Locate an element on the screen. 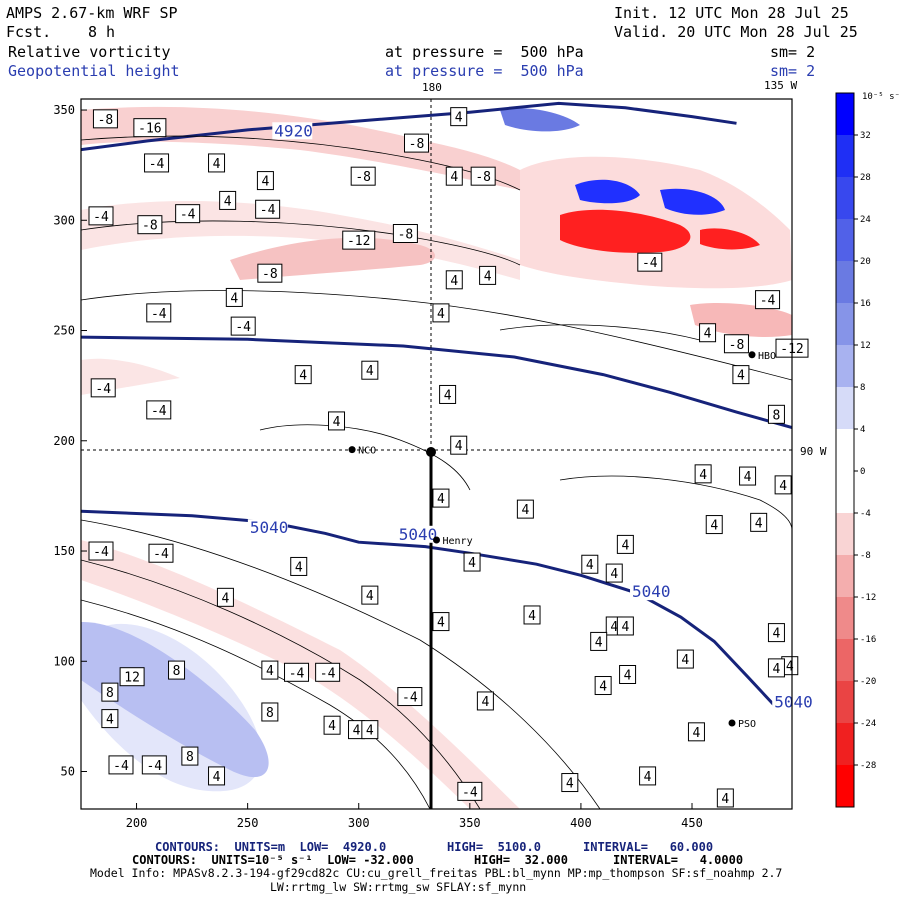 Image resolution: width=900 pixels, height=900 pixels. x-tick-label: 350 is located at coordinates (470, 823).